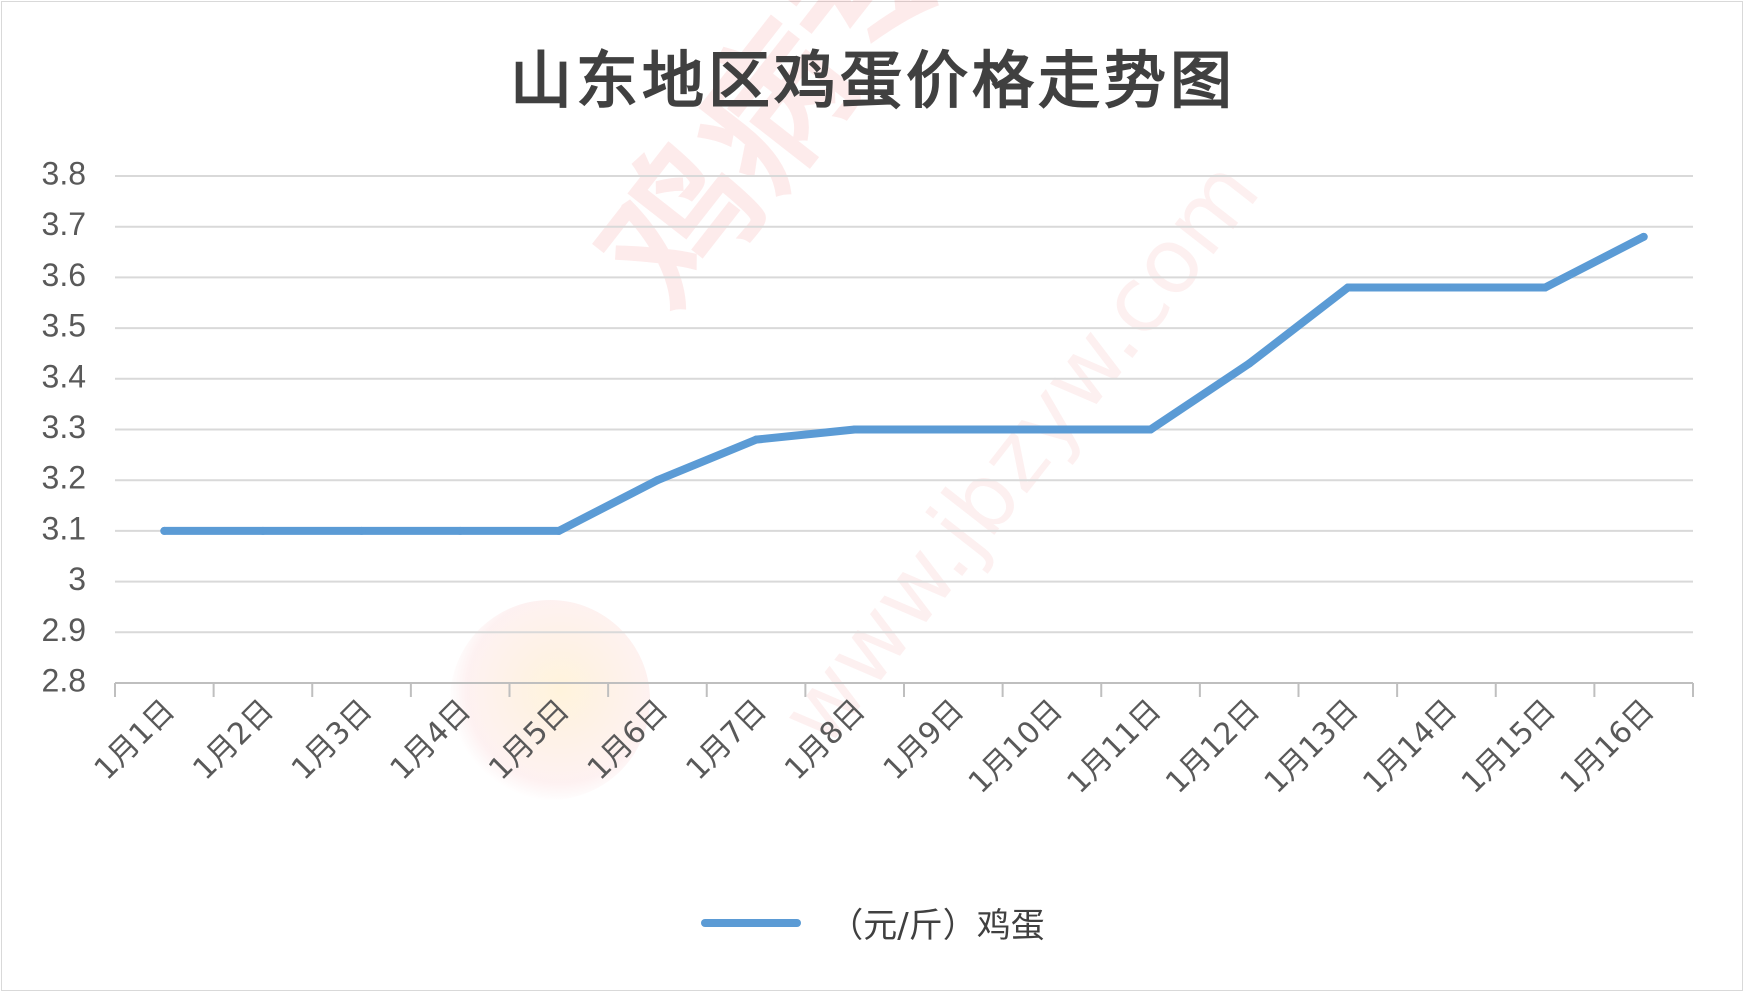  What do you see at coordinates (64, 528) in the screenshot?
I see `y-tick-label: 3.1` at bounding box center [64, 528].